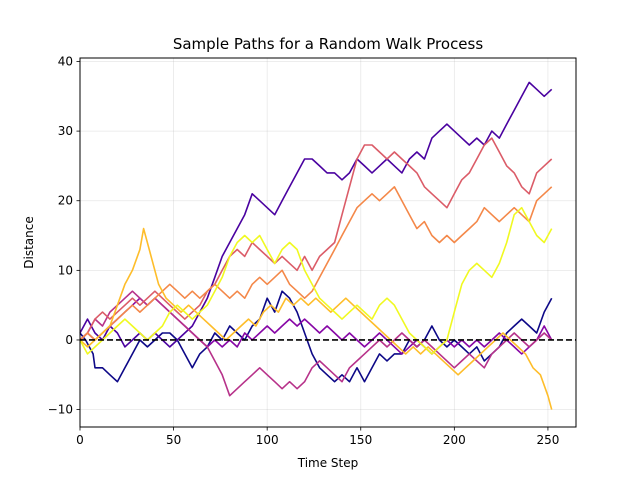 The height and width of the screenshot is (480, 640). What do you see at coordinates (29, 242) in the screenshot?
I see `y-axis-label: Distance` at bounding box center [29, 242].